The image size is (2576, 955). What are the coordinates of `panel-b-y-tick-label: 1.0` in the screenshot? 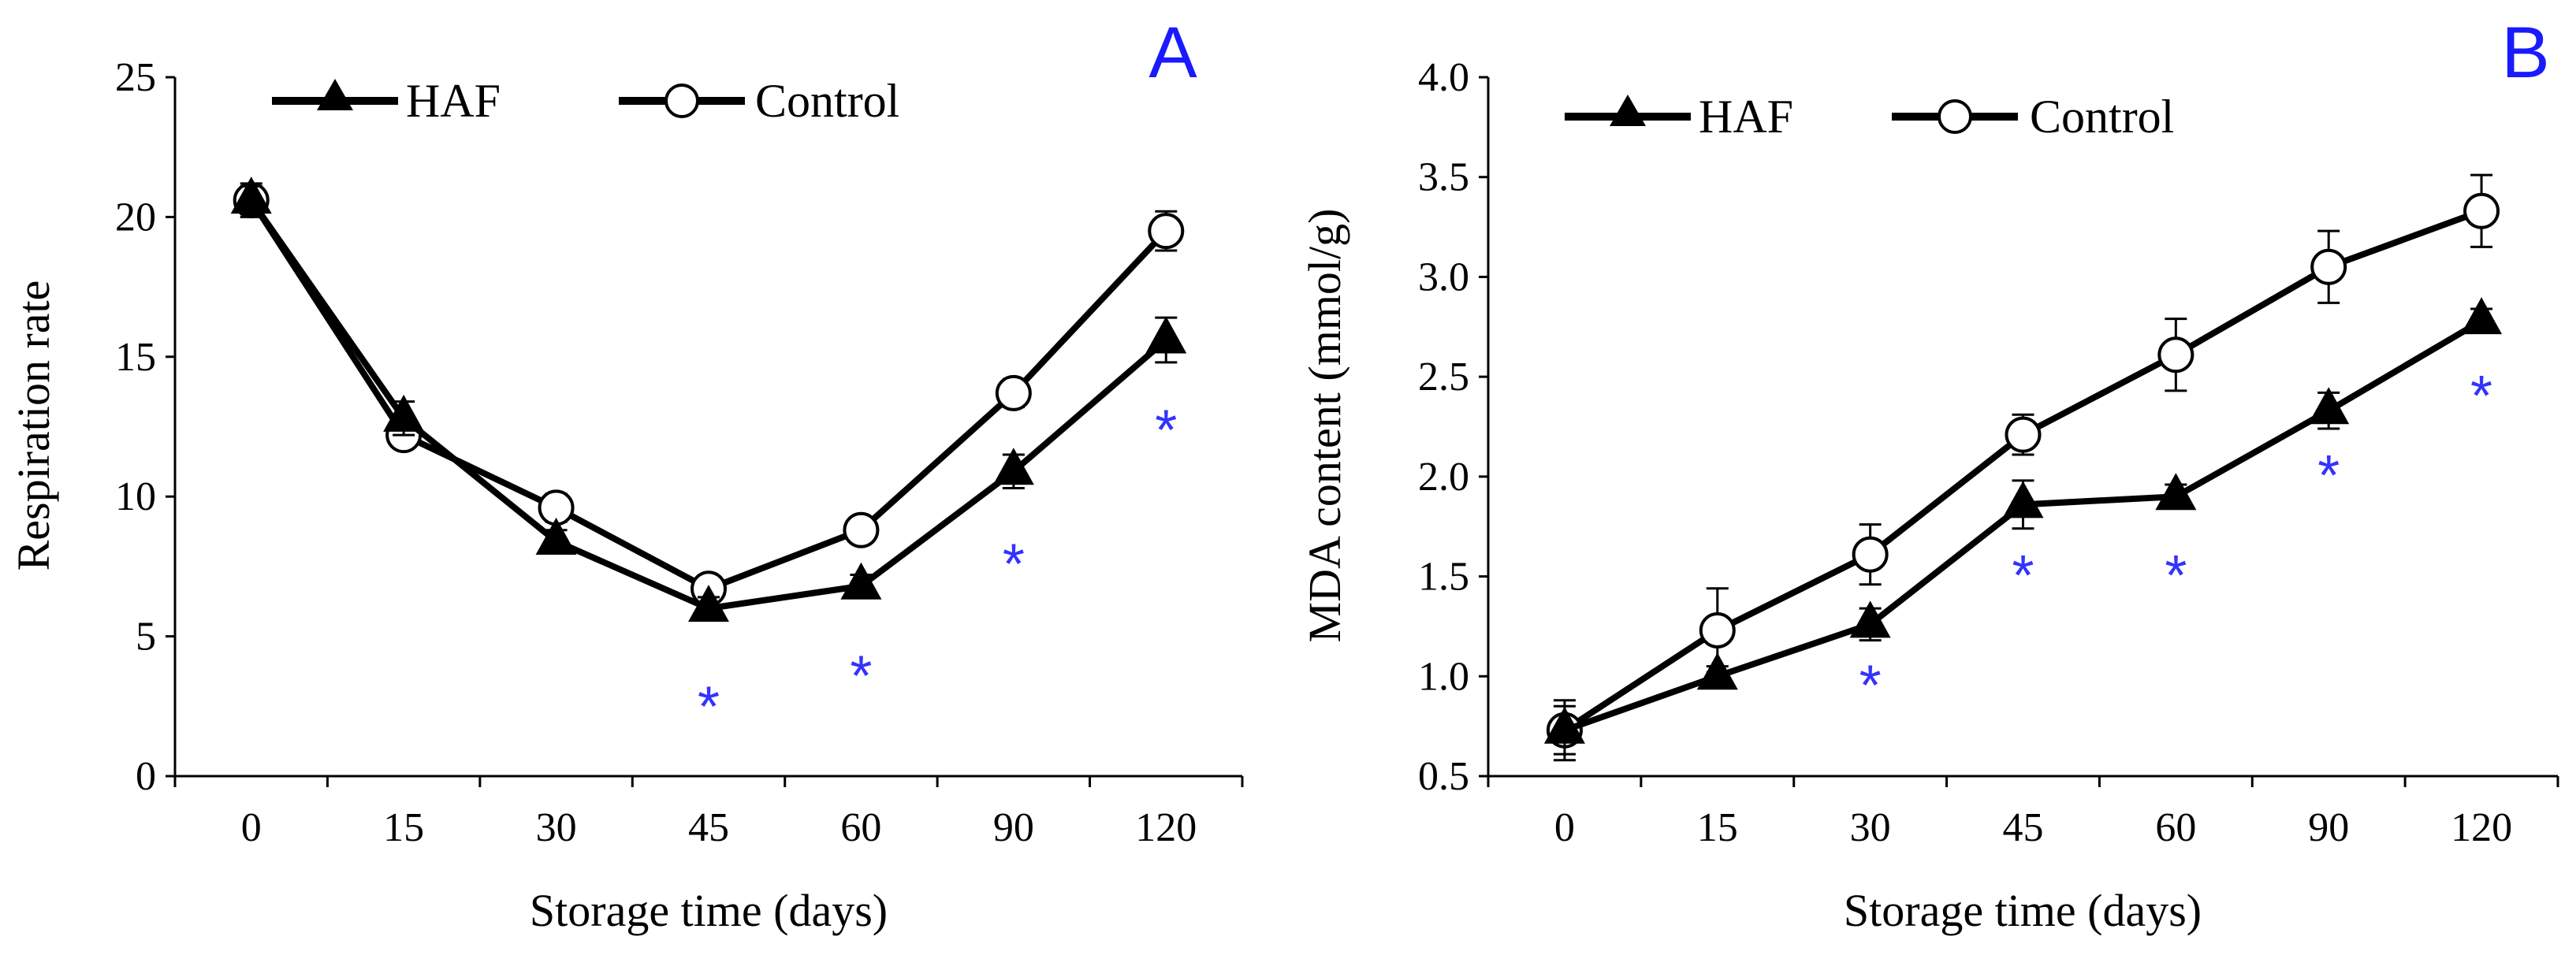 It's located at (1443, 676).